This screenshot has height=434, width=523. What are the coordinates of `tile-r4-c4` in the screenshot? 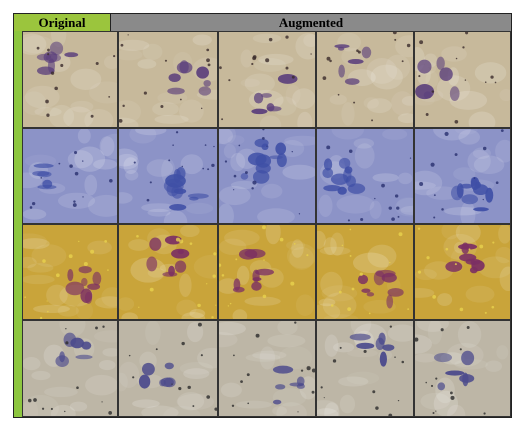 It's located at (365, 368).